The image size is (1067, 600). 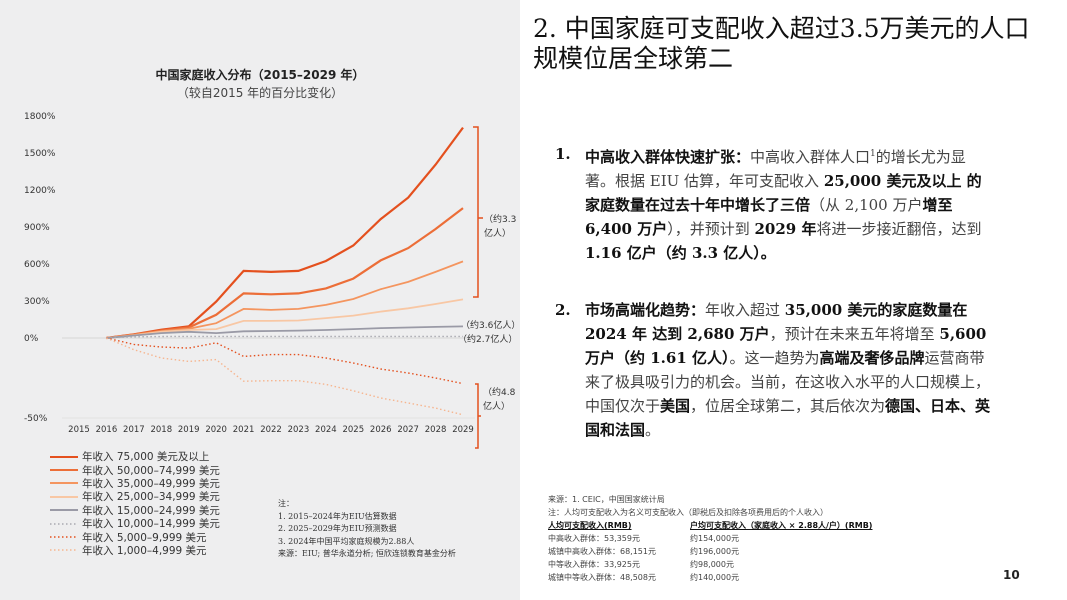 What do you see at coordinates (594, 564) in the screenshot?
I see `row-label: 中等收入群体：33,925元` at bounding box center [594, 564].